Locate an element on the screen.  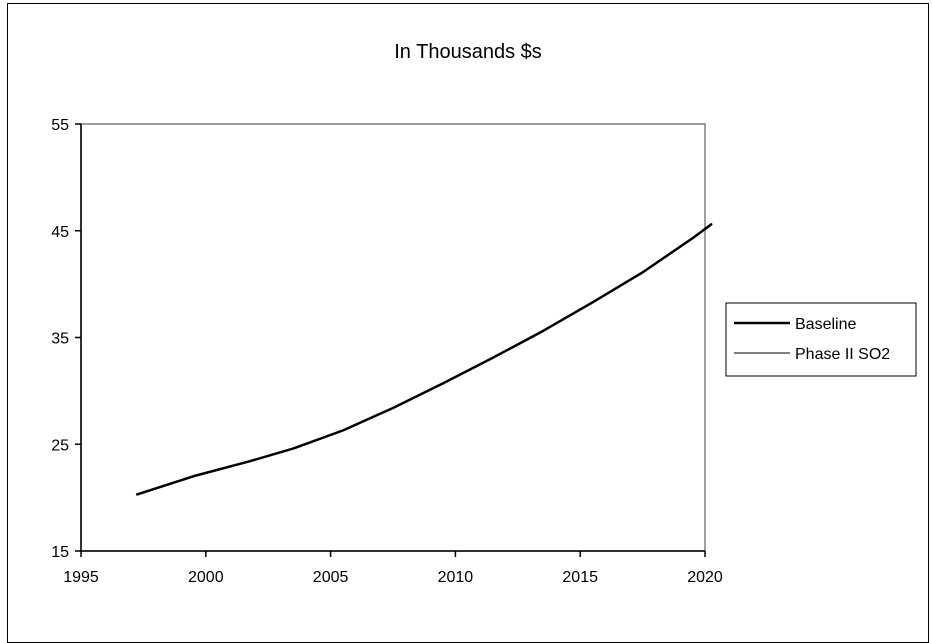
y-tick-label: 15 is located at coordinates (60, 552).